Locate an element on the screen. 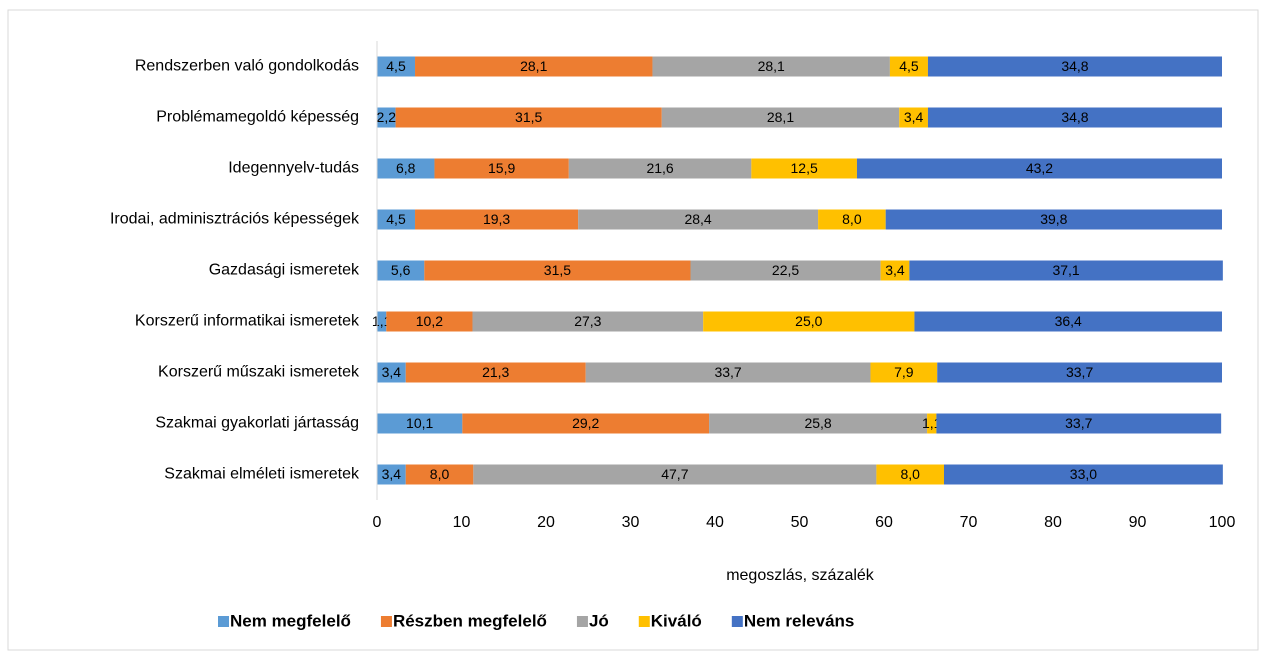 The image size is (1265, 653). legend-label: Nem megfelelő is located at coordinates (290, 620).